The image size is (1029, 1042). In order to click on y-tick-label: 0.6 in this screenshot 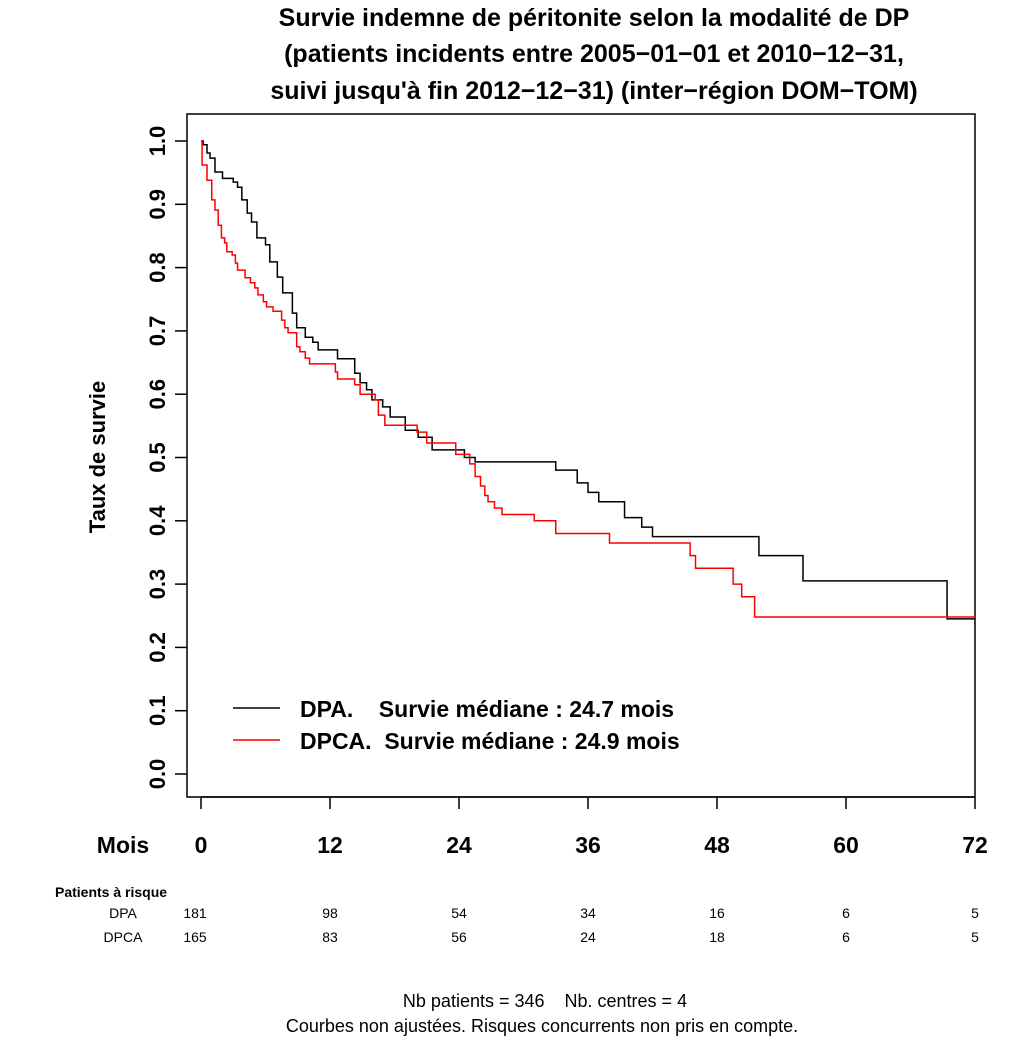, I will do `click(157, 394)`.